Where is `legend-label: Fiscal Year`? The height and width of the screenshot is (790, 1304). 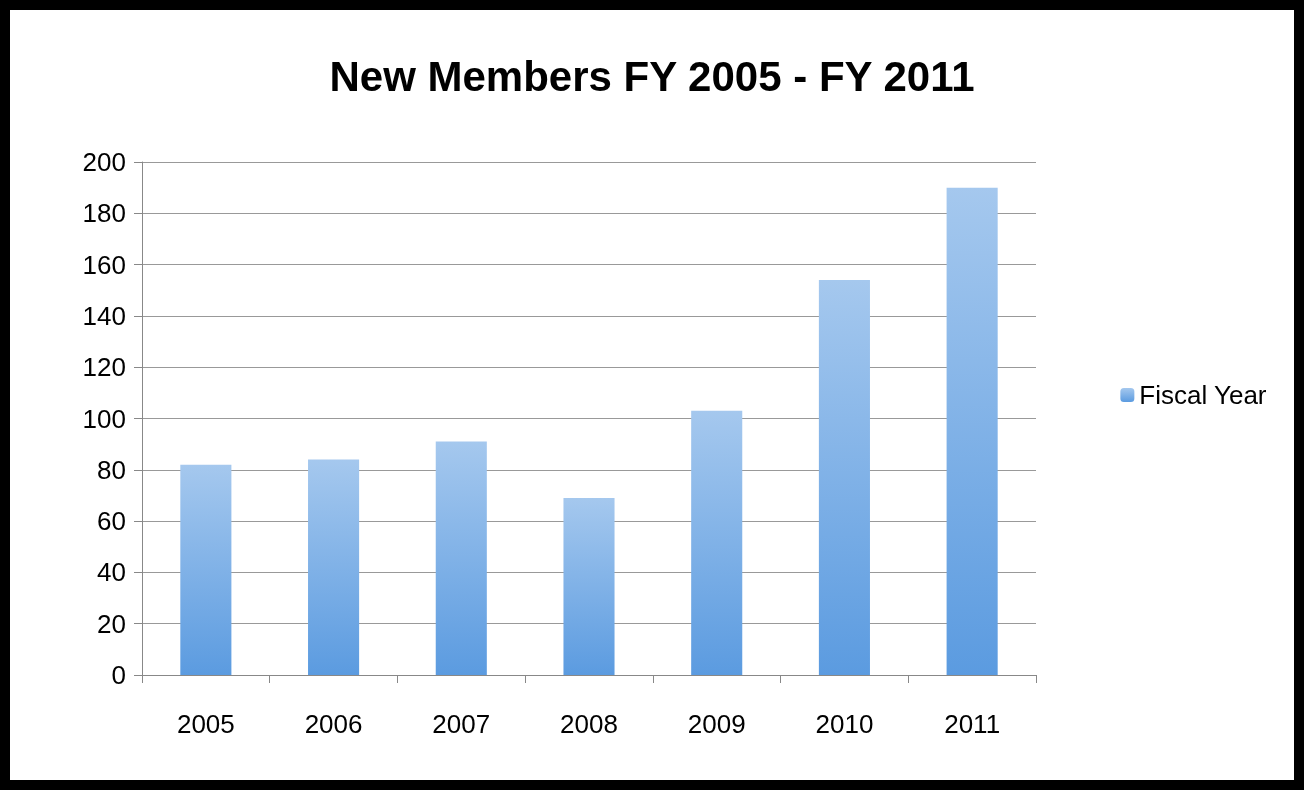
legend-label: Fiscal Year is located at coordinates (1203, 395).